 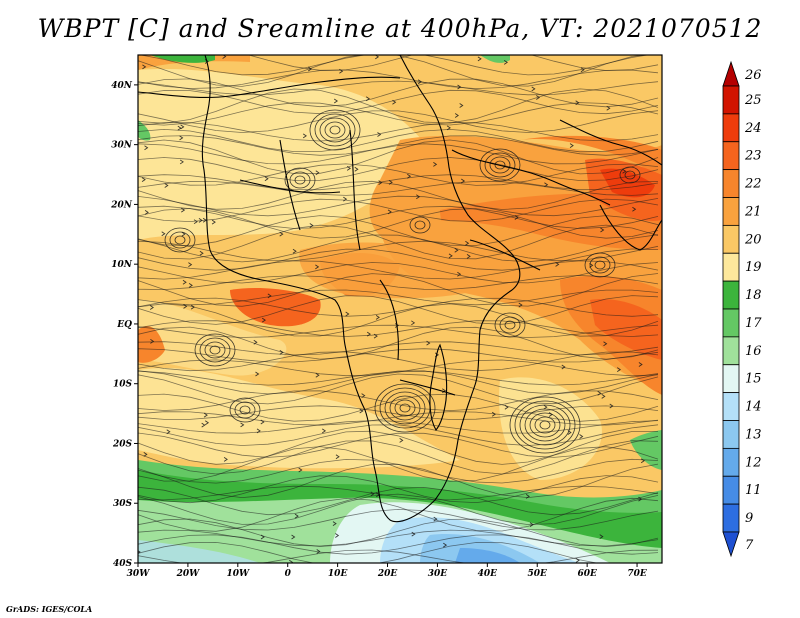 I want to click on colorbar-label: 23, so click(x=753, y=156).